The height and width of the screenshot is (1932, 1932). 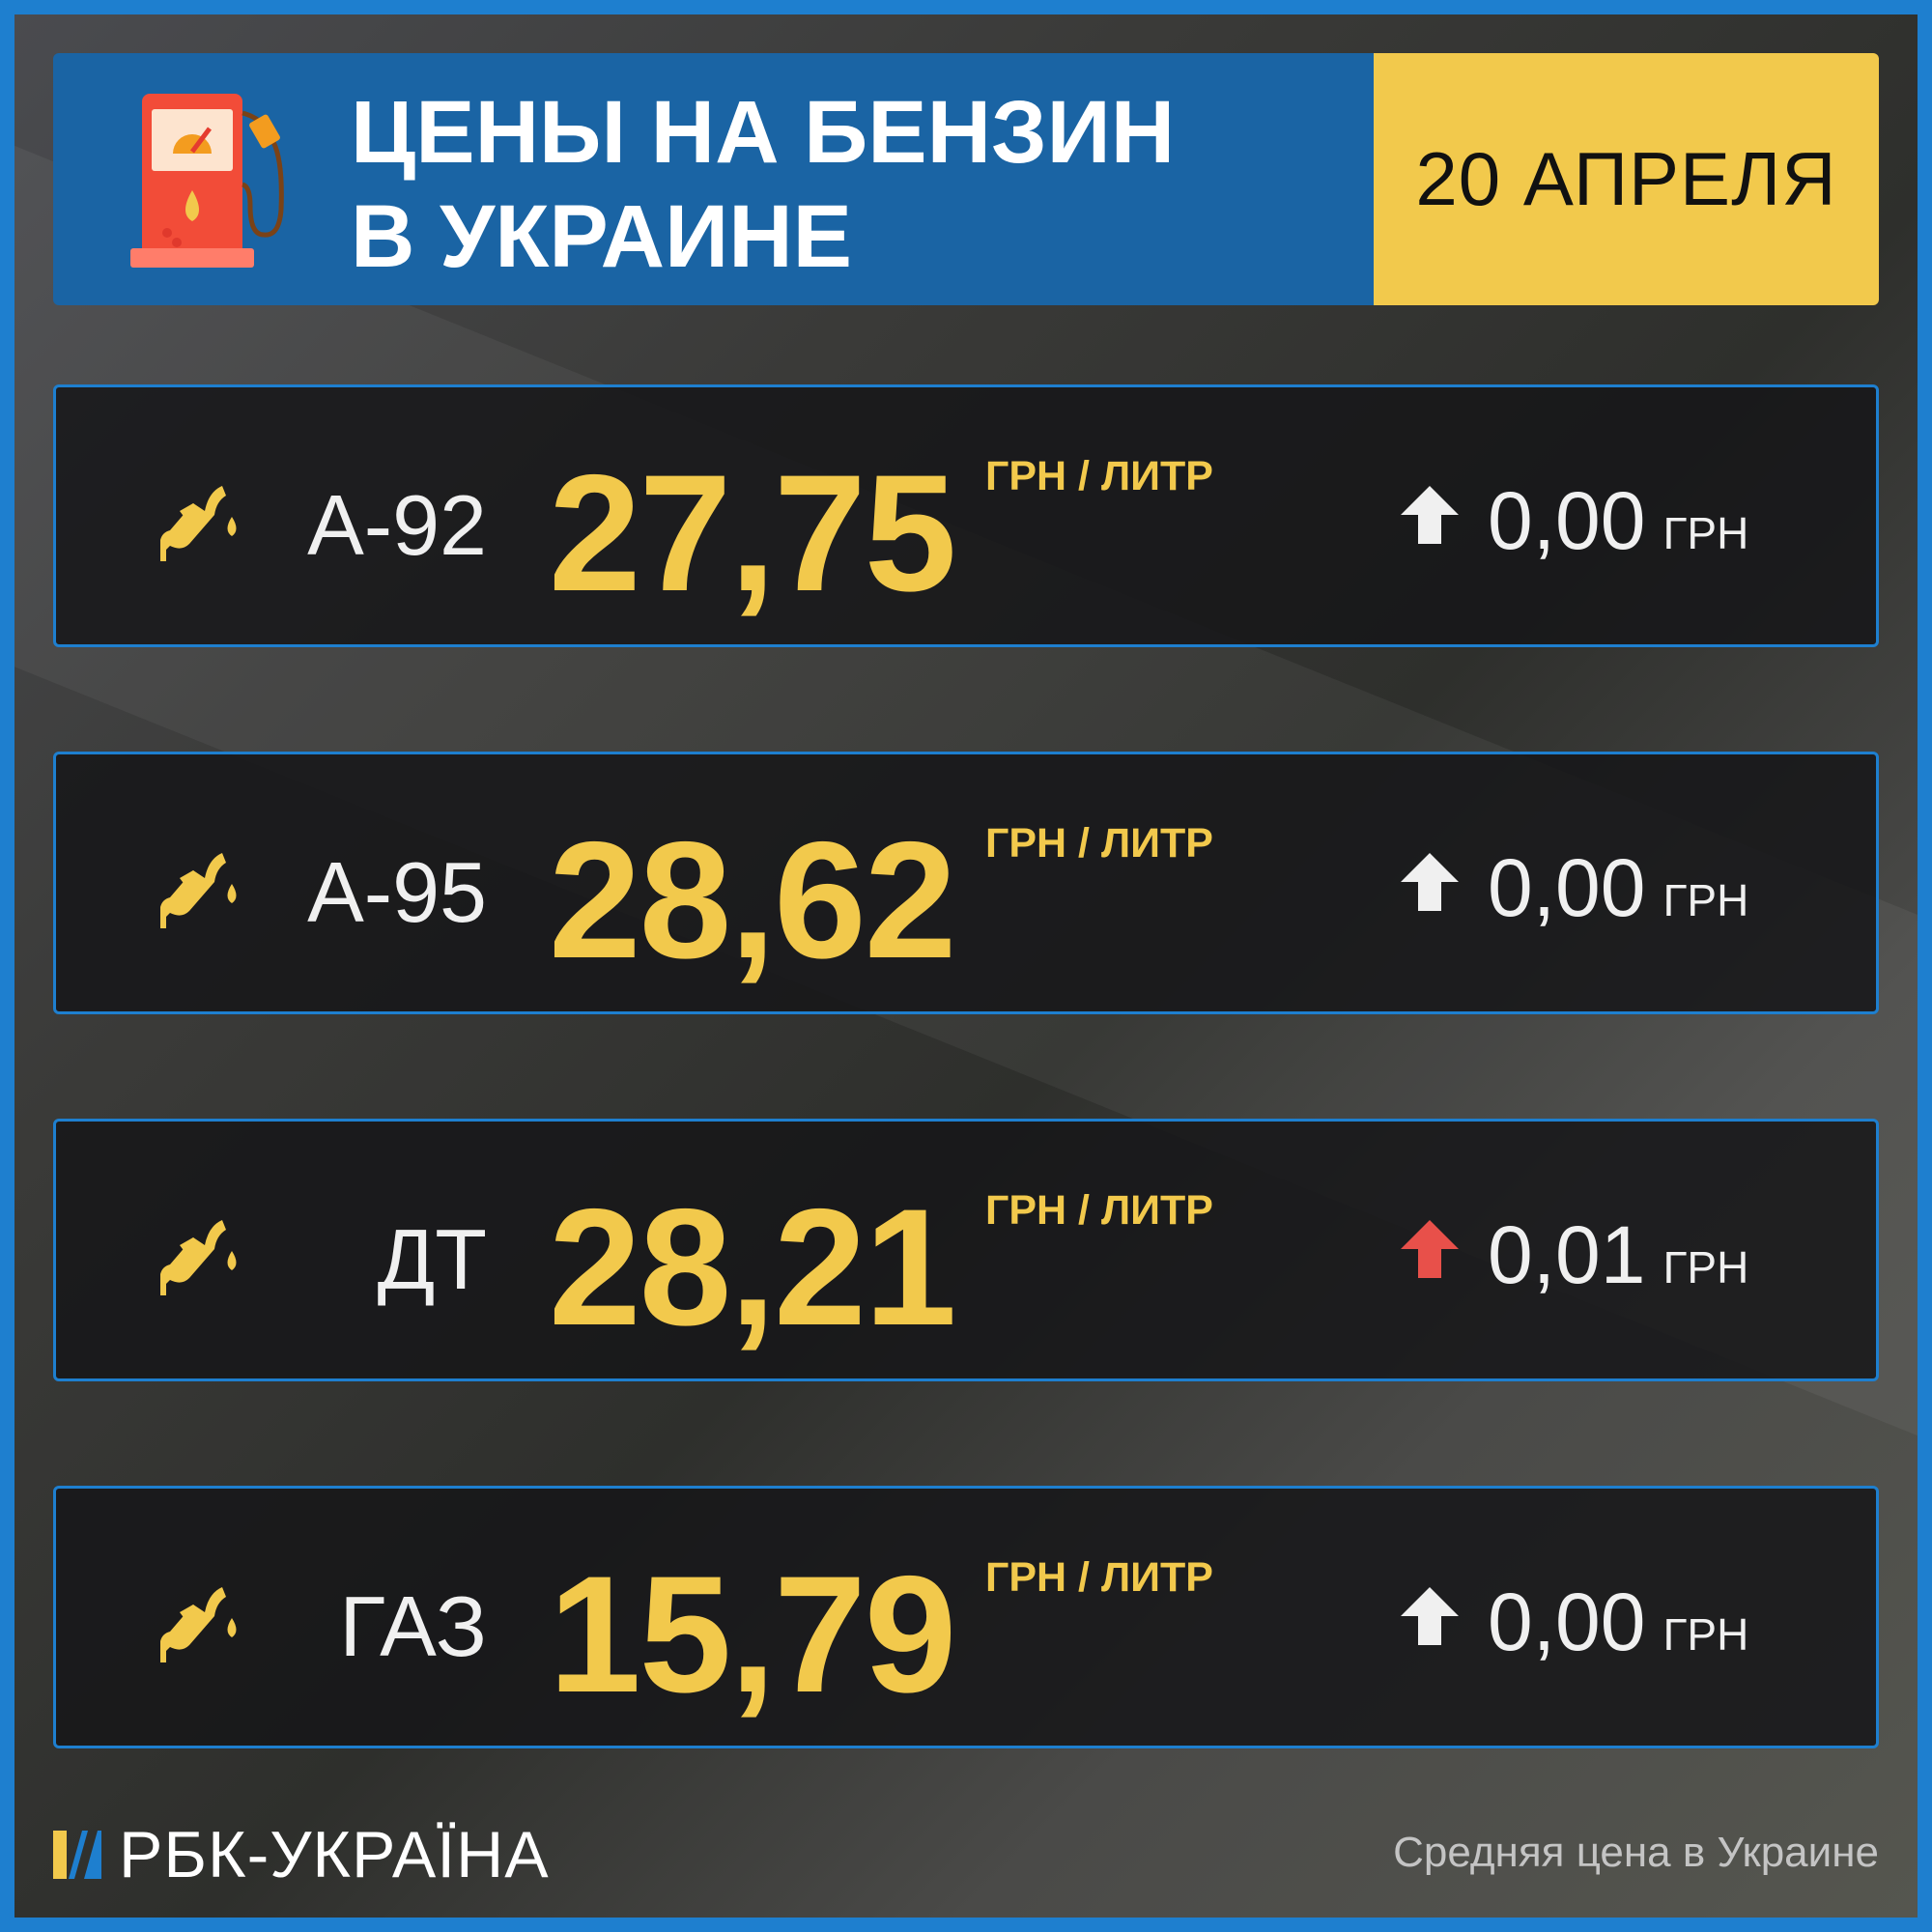 I want to click on date-label: 20 АПРЕЛЯ, so click(x=1626, y=178).